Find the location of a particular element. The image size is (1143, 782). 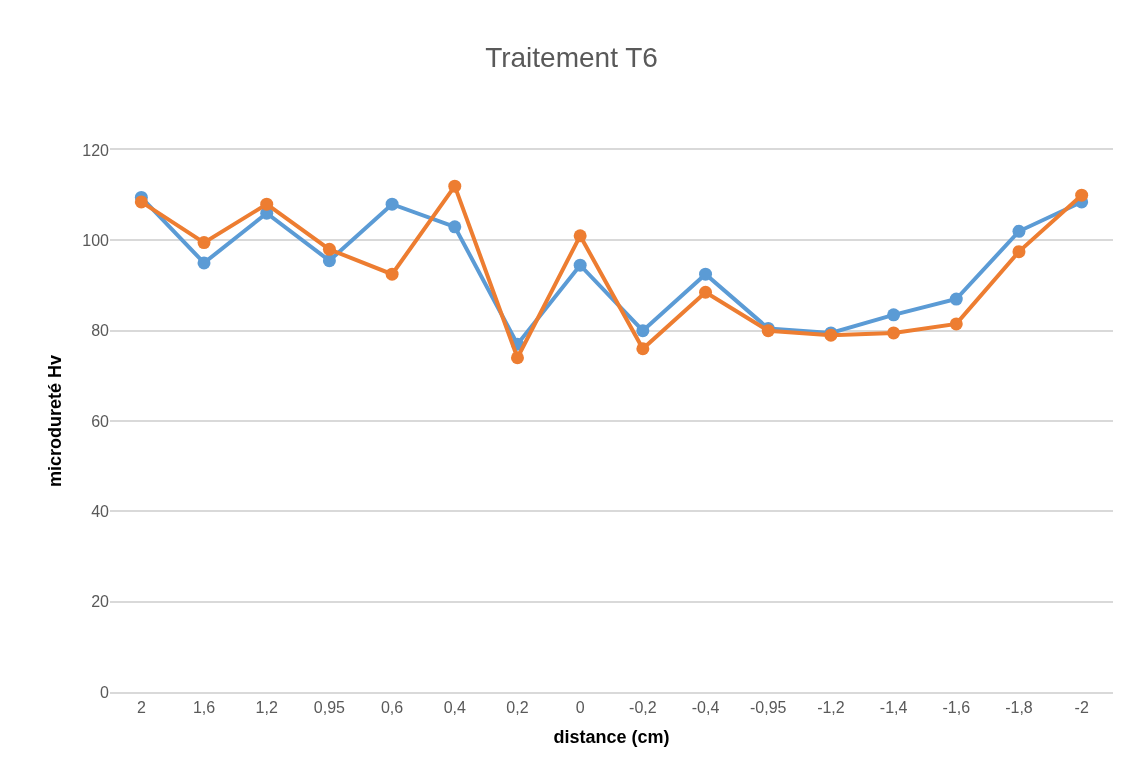

chart-title: Traitement T6 is located at coordinates (571, 57).